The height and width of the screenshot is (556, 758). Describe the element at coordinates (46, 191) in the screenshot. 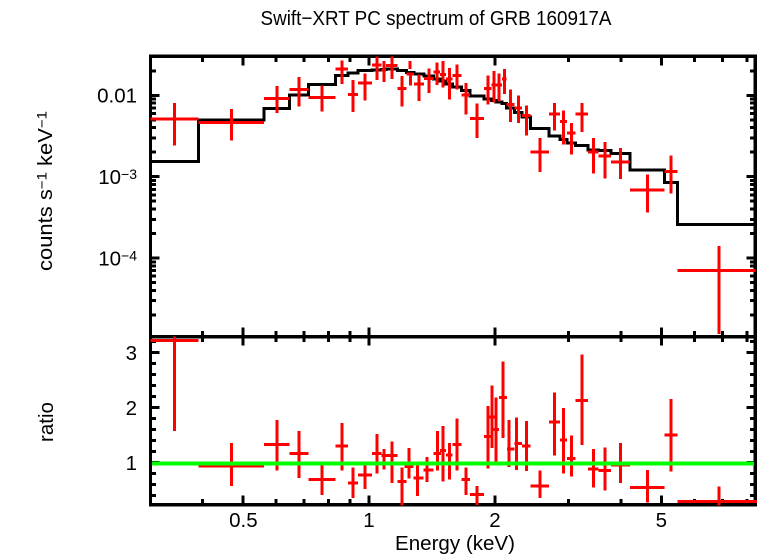

I see `svg-text: counts s−1 keV−1` at that location.